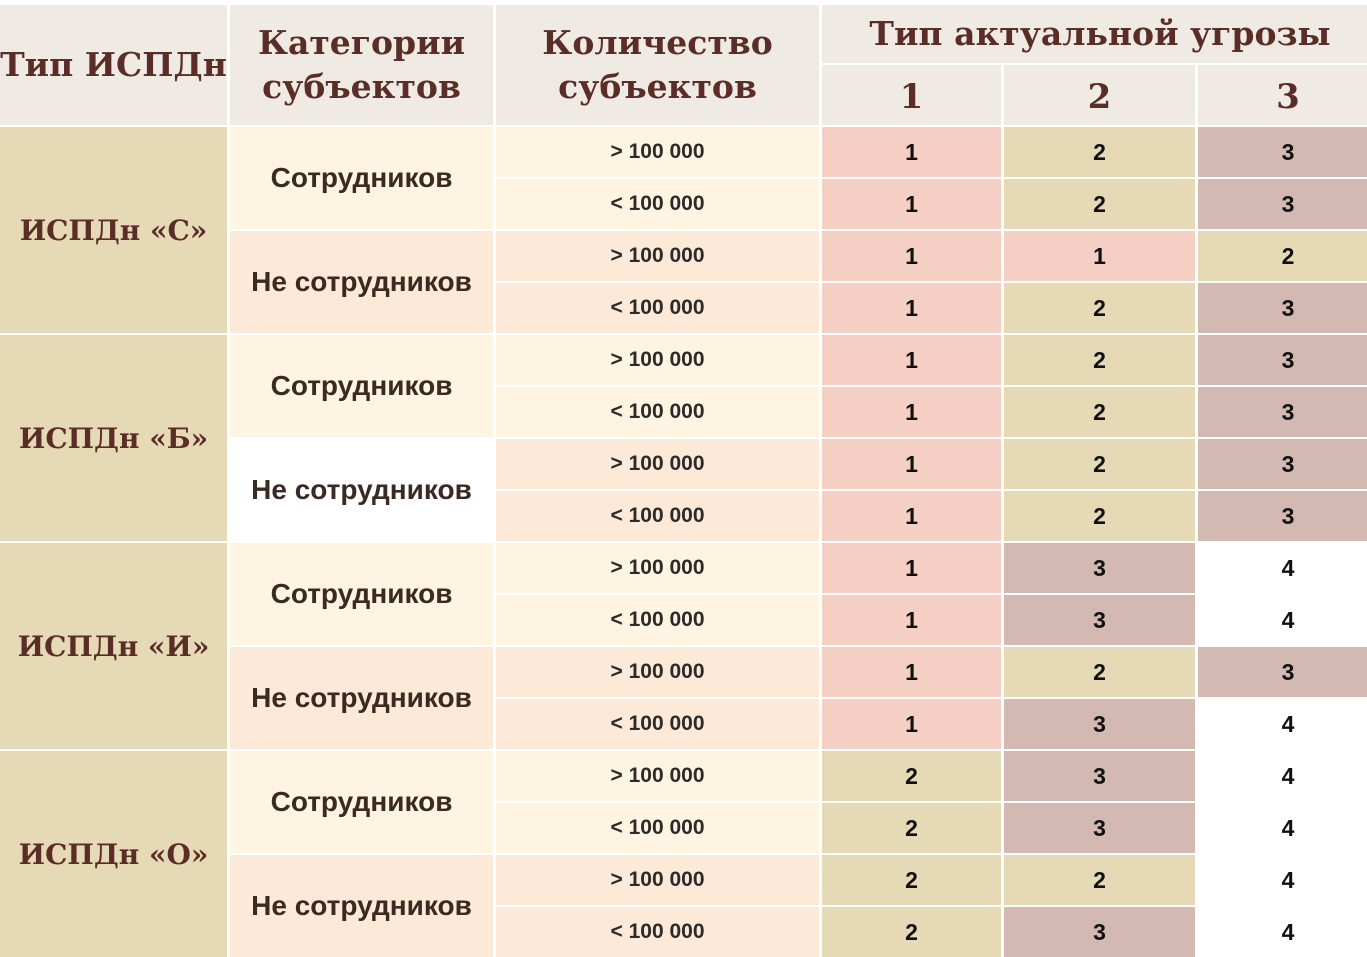  I want to click on ispdn-group-label: ИСПДн «С», so click(113, 230).